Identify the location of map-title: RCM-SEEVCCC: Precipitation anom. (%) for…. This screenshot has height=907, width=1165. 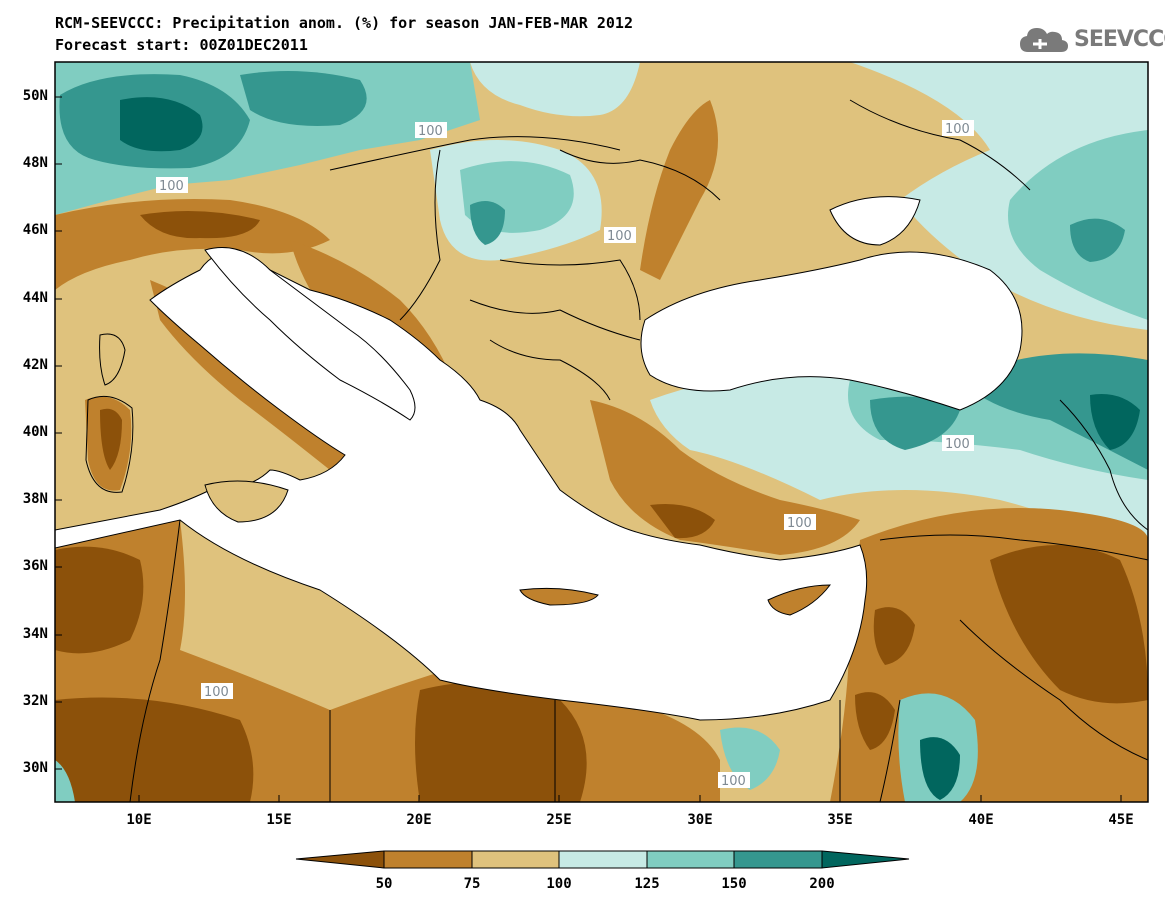
(344, 23).